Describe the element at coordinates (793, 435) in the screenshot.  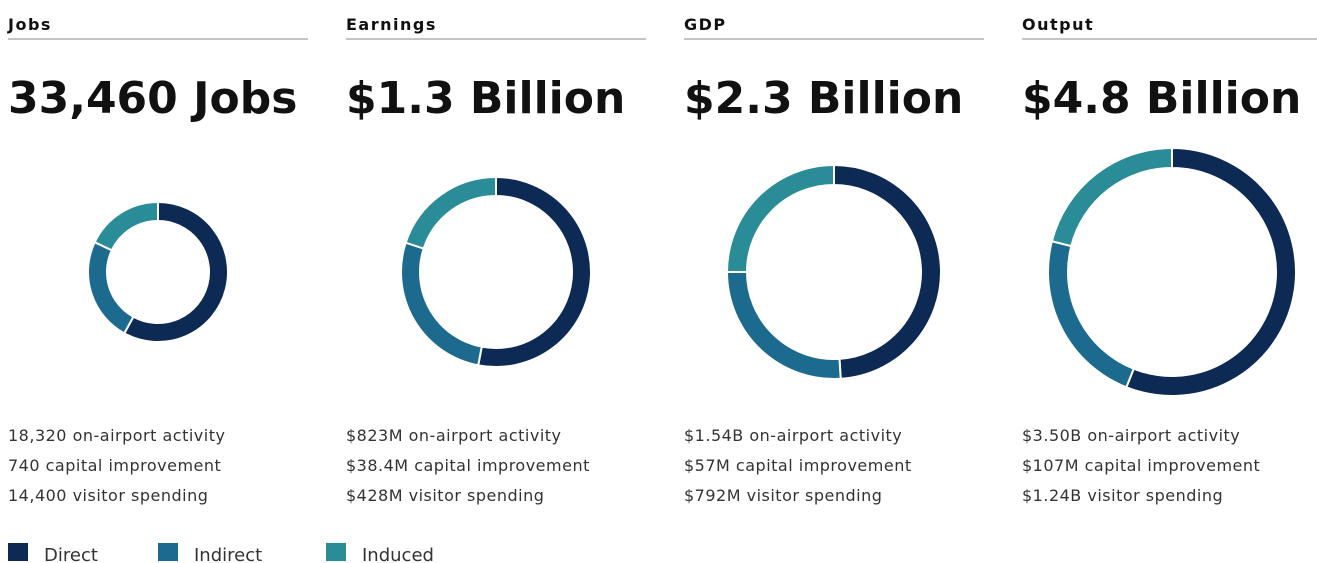
I see `note: $1.54B on-airport activity` at that location.